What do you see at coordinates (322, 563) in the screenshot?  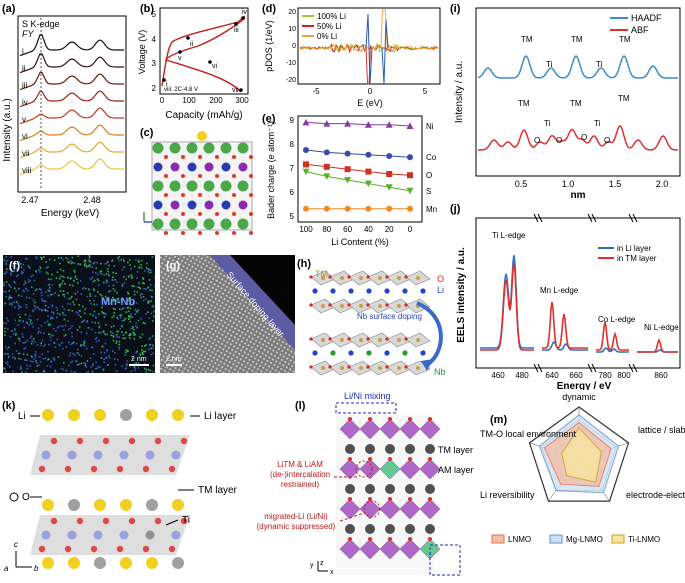 I see `axis-z: z` at bounding box center [322, 563].